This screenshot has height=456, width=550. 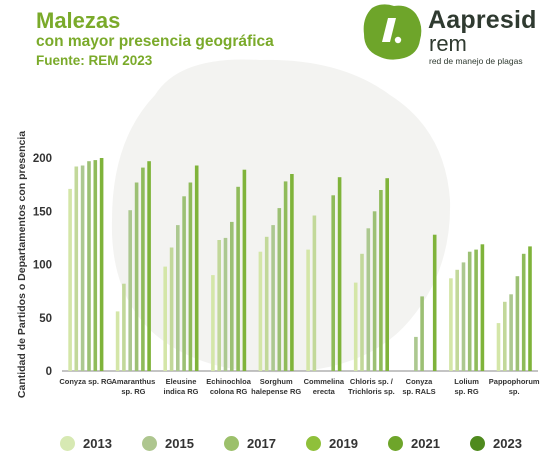 What do you see at coordinates (229, 391) in the screenshot?
I see `x-tick-label-line: colona RG` at bounding box center [229, 391].